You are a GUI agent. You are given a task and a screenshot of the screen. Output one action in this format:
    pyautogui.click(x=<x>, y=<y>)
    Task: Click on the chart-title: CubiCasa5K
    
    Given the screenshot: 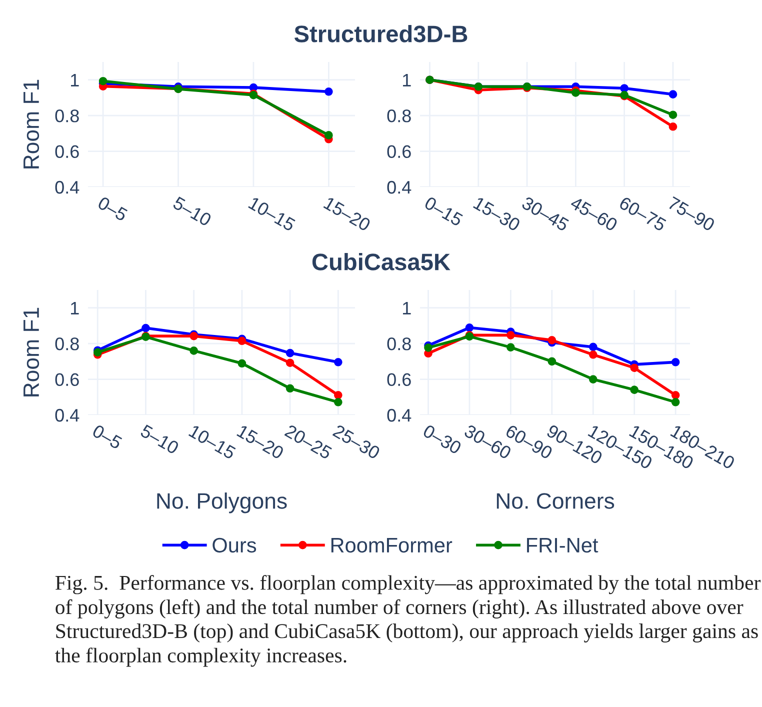 What is the action you would take?
    pyautogui.click(x=381, y=261)
    